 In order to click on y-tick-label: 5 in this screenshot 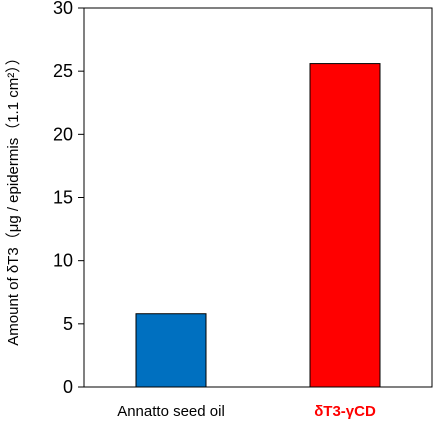, I will do `click(68, 324)`.